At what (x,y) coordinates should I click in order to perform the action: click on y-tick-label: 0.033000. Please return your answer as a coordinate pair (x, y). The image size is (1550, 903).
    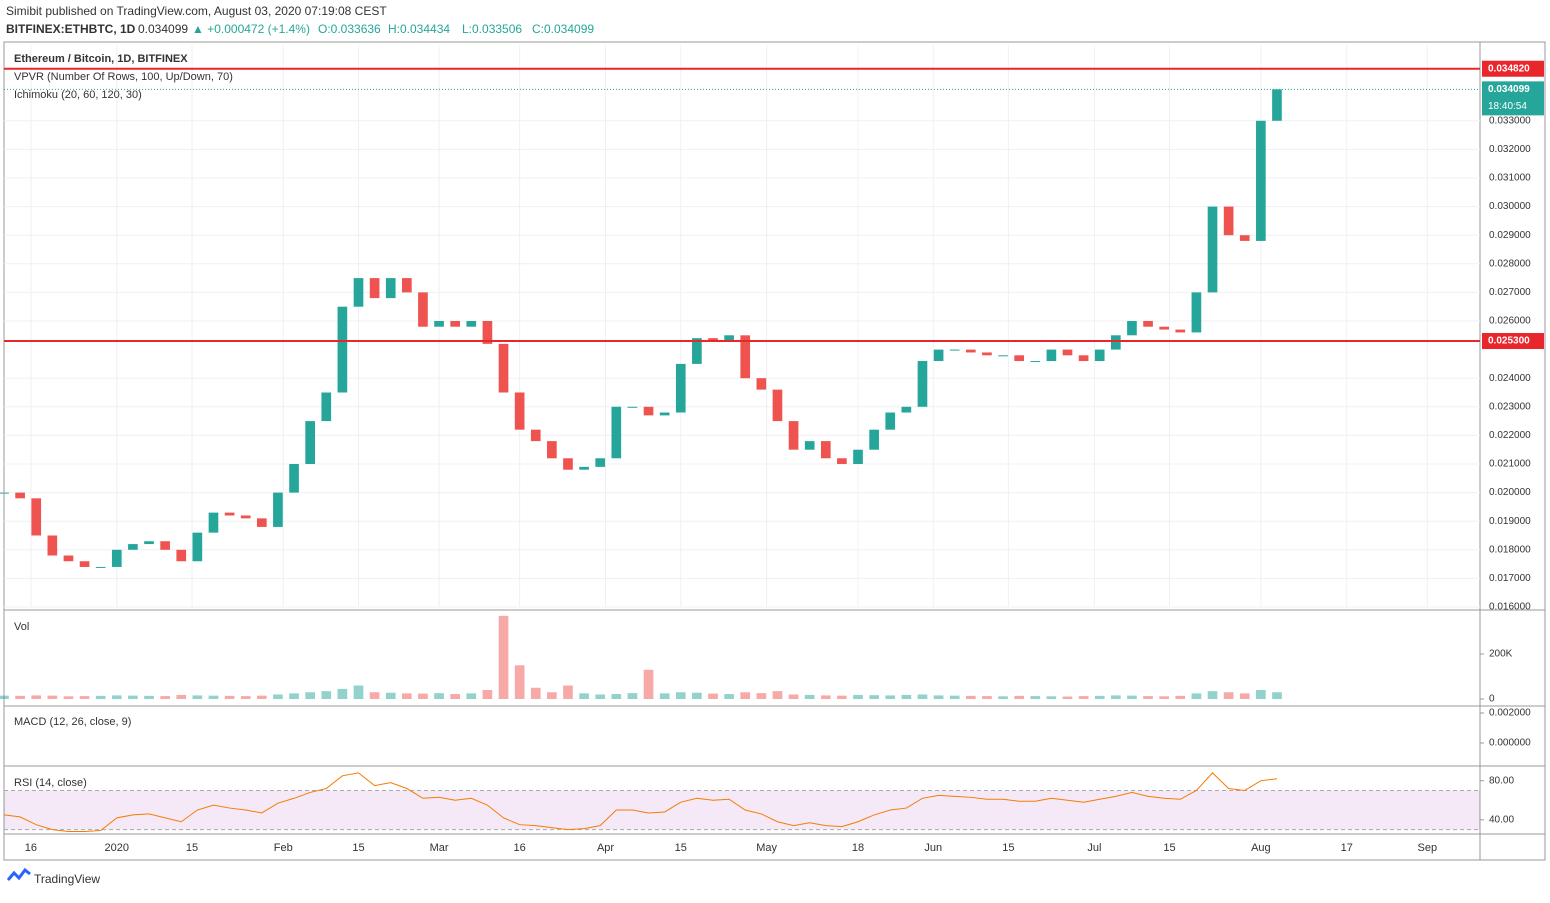
    Looking at the image, I should click on (1510, 120).